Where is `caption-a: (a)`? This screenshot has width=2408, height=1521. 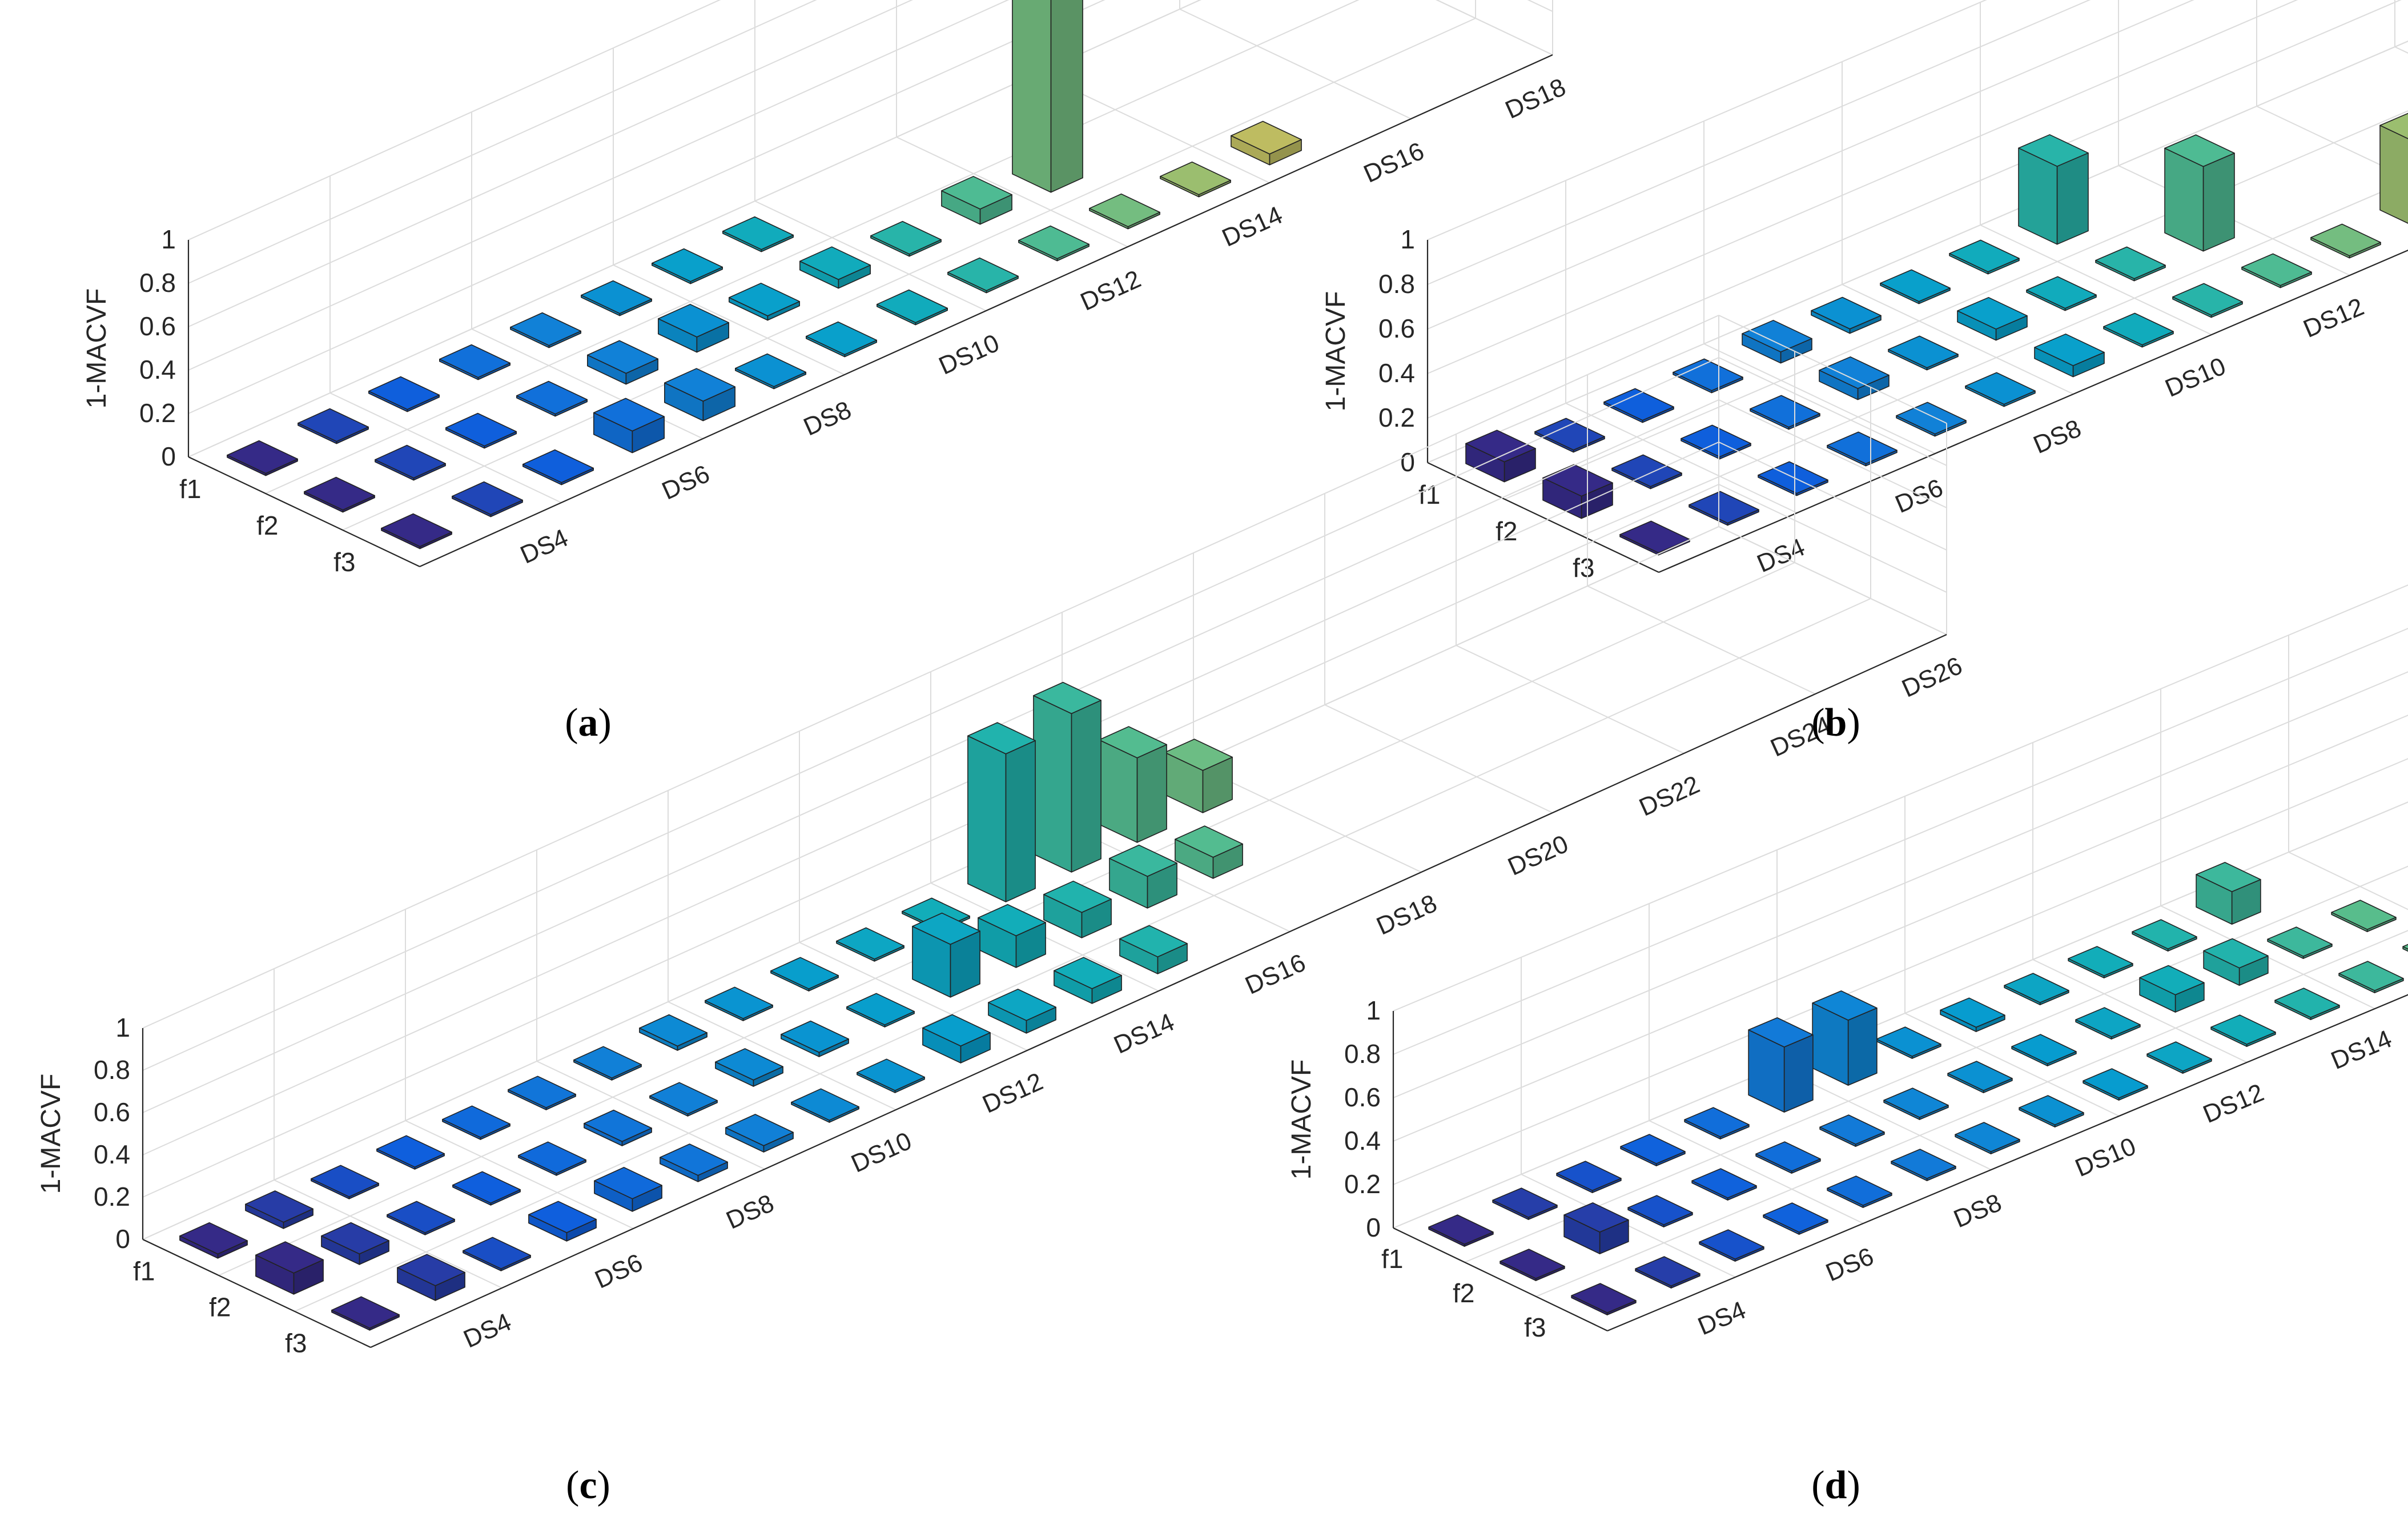 caption-a: (a) is located at coordinates (588, 723).